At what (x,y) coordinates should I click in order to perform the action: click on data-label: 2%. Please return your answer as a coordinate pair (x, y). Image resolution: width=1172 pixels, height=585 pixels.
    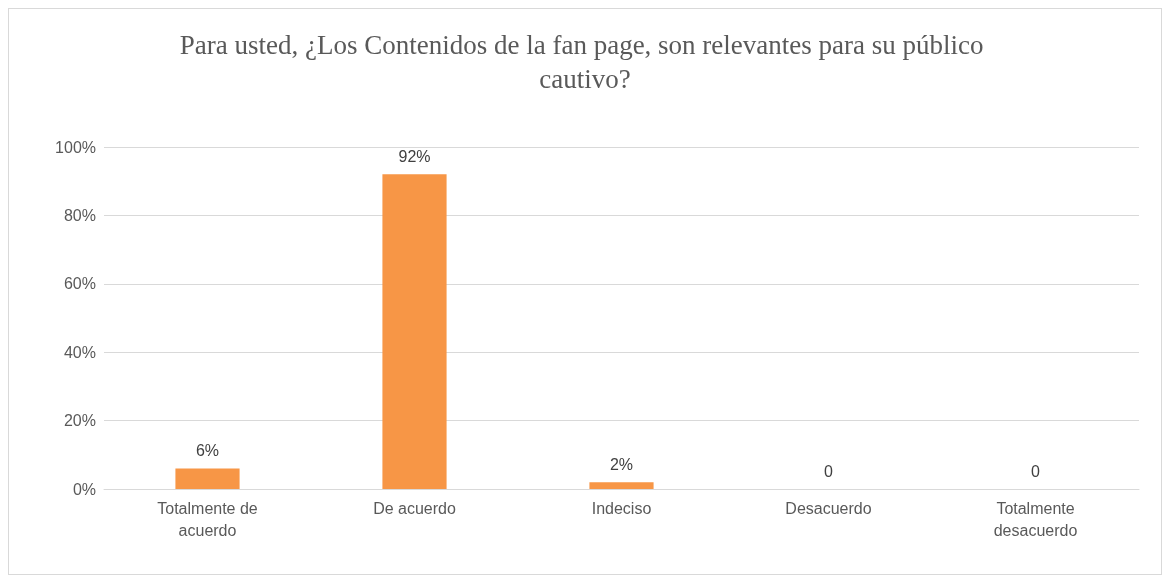
    Looking at the image, I should click on (621, 464).